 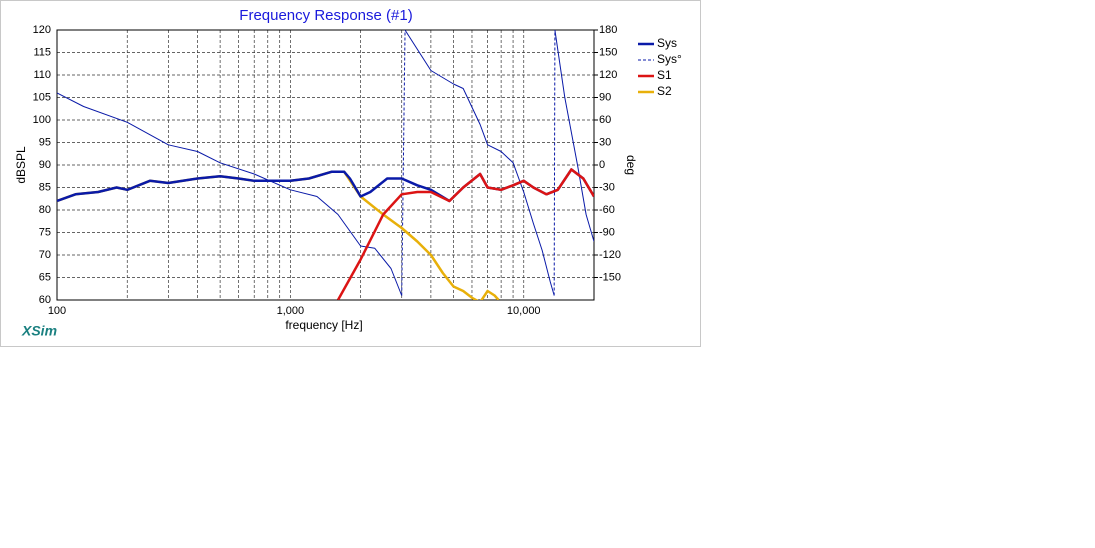 What do you see at coordinates (605, 97) in the screenshot?
I see `y2-tick-label: 90` at bounding box center [605, 97].